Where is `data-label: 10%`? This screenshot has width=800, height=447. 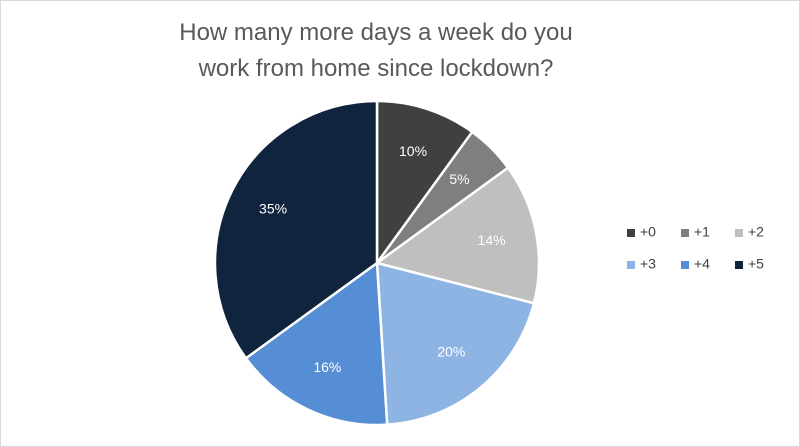 data-label: 10% is located at coordinates (413, 151).